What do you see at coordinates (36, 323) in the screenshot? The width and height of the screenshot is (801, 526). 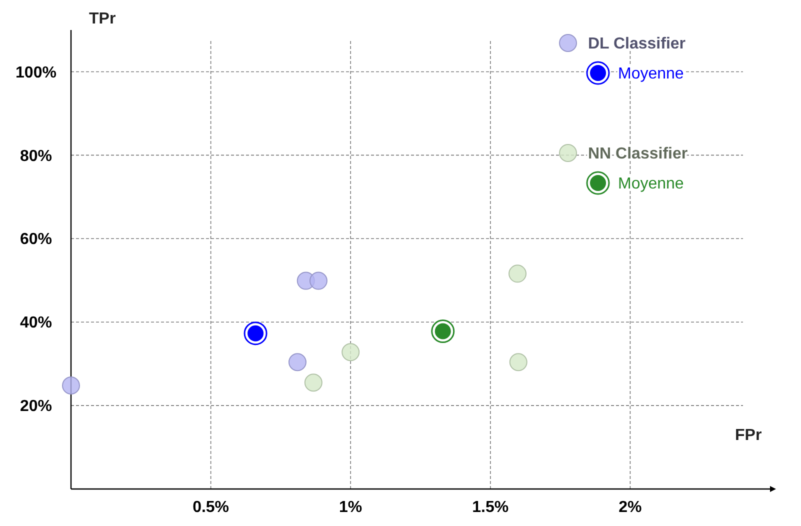 I see `y-tick-label: 40%` at bounding box center [36, 323].